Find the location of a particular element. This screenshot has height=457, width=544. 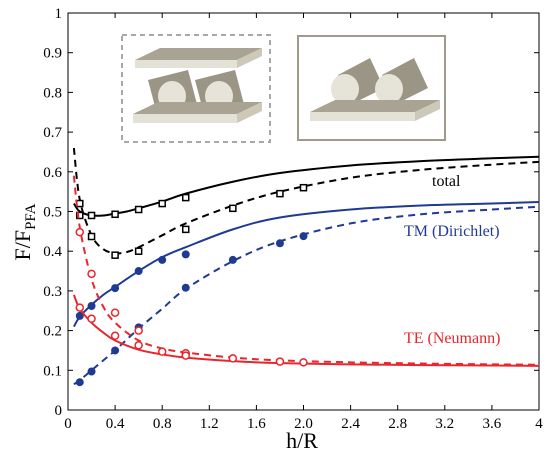

x-tick-label: 2.8 is located at coordinates (397, 424).